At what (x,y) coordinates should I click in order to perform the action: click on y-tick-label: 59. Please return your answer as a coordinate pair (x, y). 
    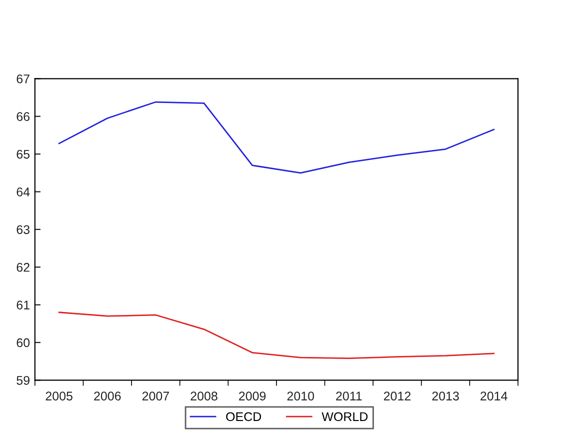
    Looking at the image, I should click on (23, 380).